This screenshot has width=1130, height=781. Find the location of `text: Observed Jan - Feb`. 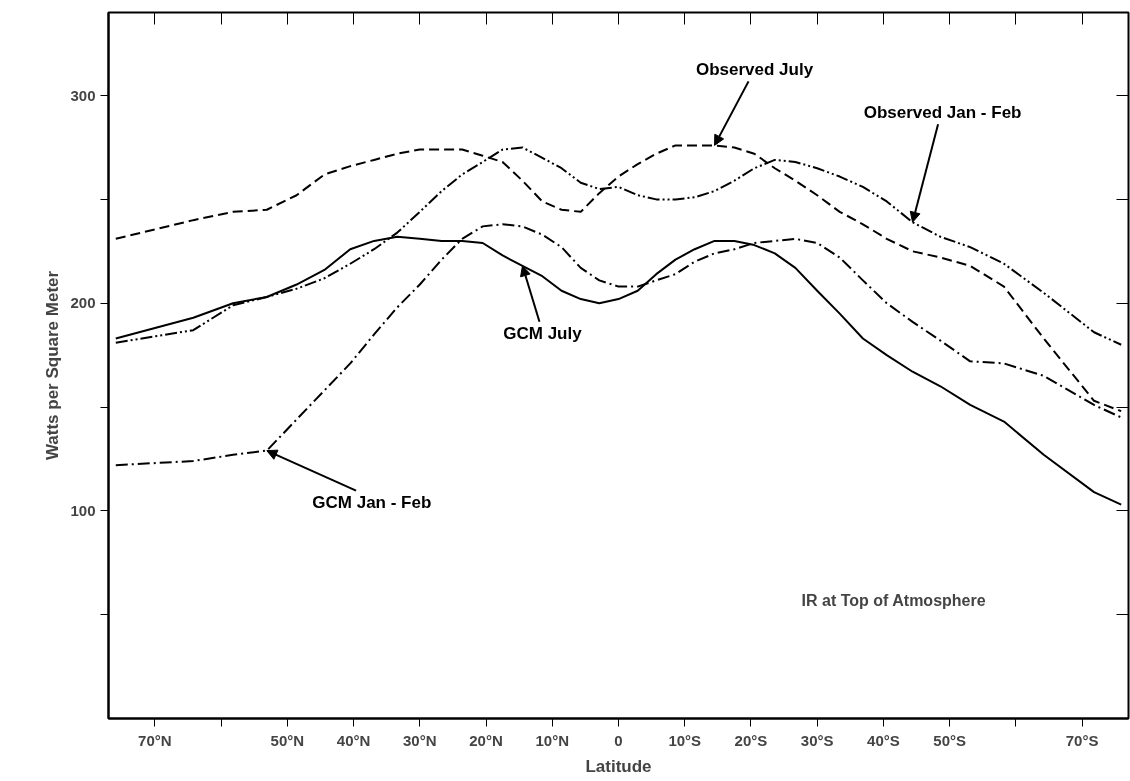

text: Observed Jan - Feb is located at coordinates (942, 113).